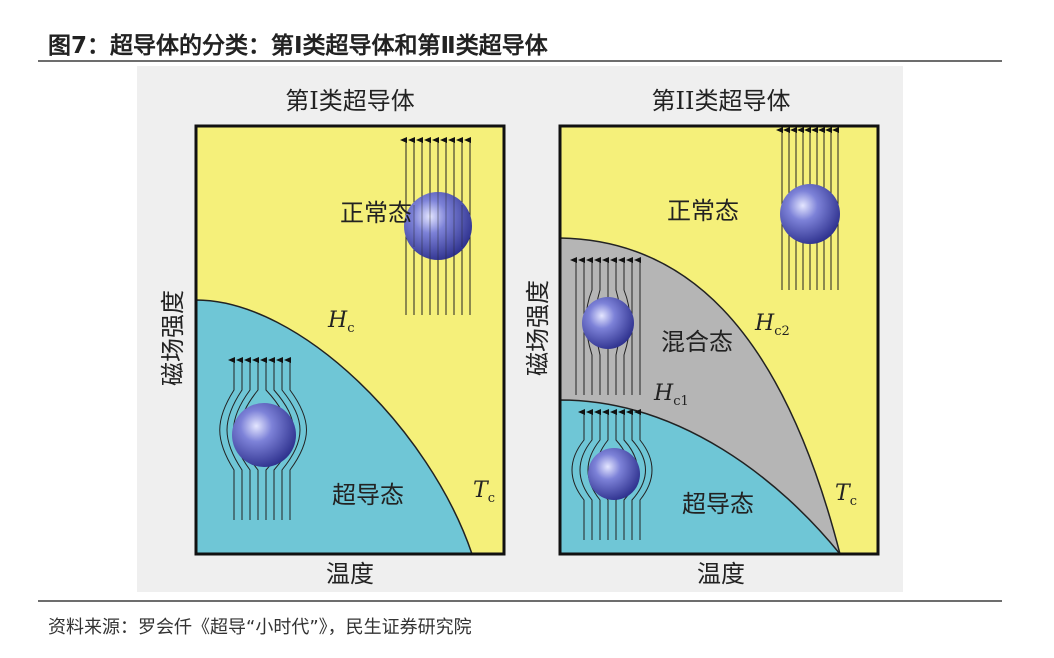 The image size is (1054, 658). I want to click on type1-superconducting-region, so click(334, 426).